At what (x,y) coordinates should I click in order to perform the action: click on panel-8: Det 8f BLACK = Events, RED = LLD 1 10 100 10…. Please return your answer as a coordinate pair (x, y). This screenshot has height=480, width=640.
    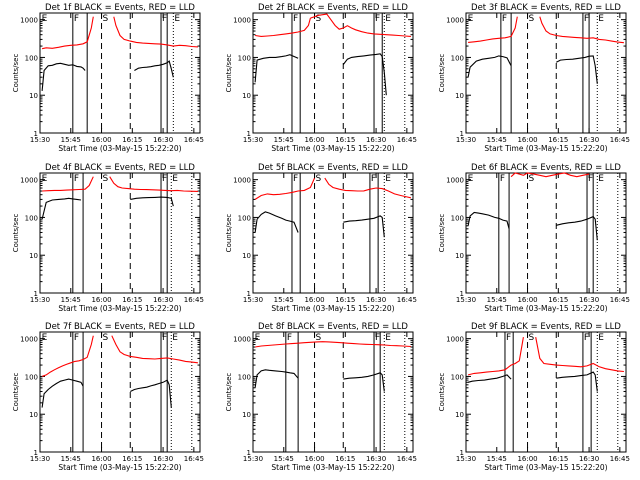
    Looking at the image, I should click on (321, 397).